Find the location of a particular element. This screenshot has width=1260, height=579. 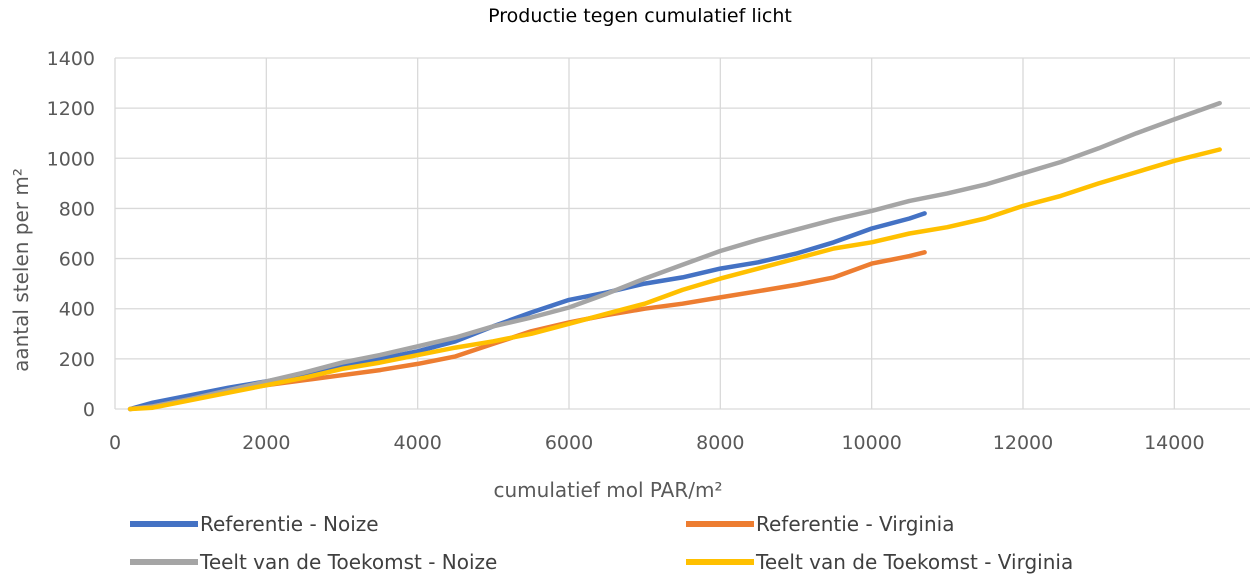

x-tick-label: 4000 is located at coordinates (417, 443).